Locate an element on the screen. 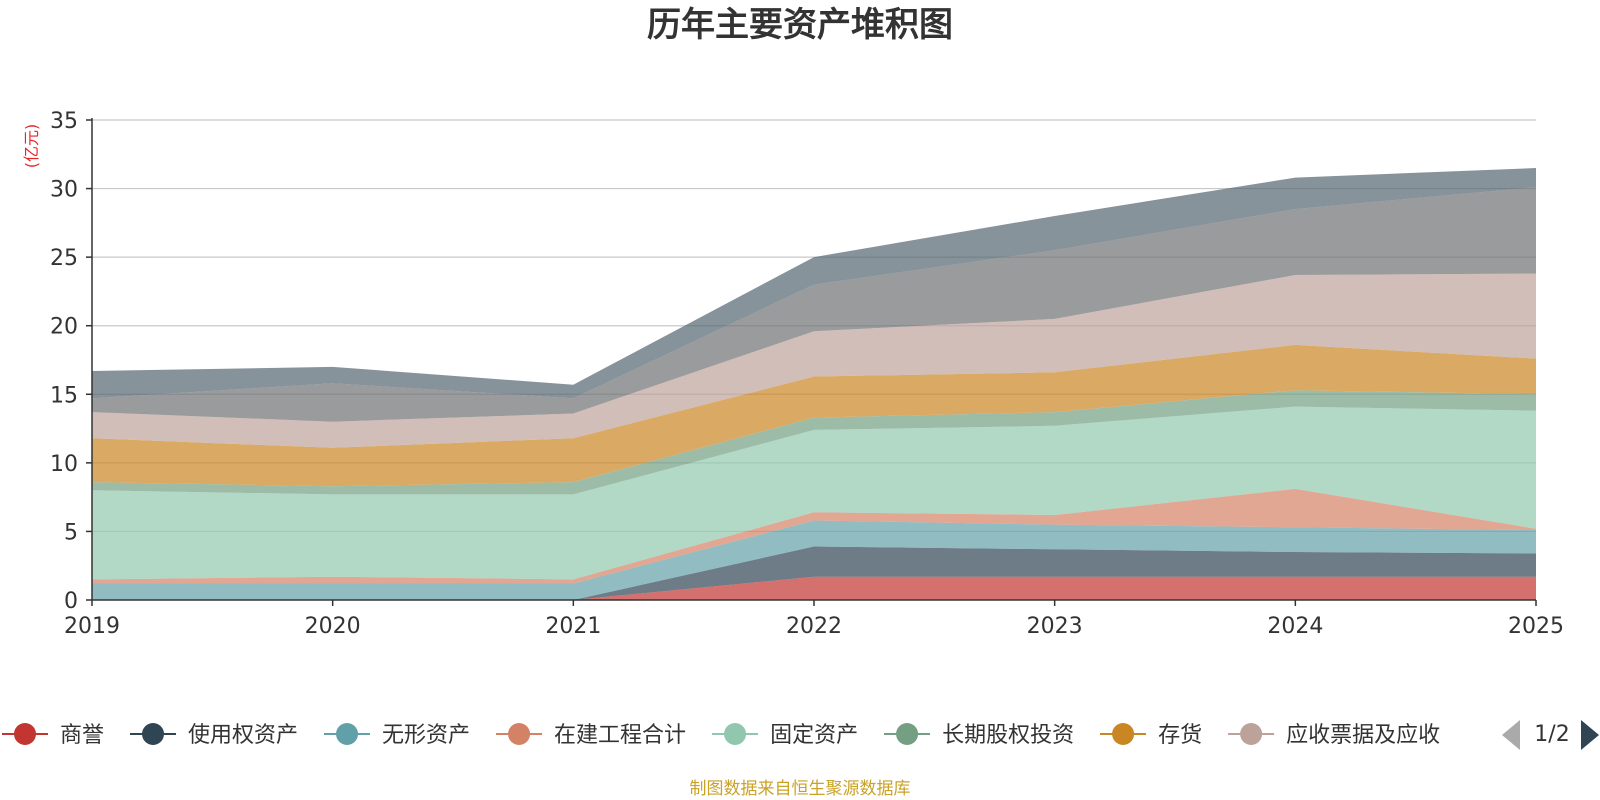 The height and width of the screenshot is (800, 1600). x-tick-label: 2019 is located at coordinates (92, 626).